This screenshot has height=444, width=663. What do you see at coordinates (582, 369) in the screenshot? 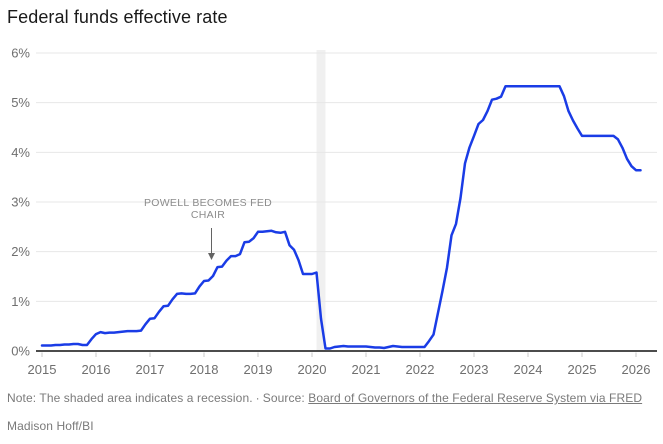
I see `x-tick-label-2025: 2025` at bounding box center [582, 369].